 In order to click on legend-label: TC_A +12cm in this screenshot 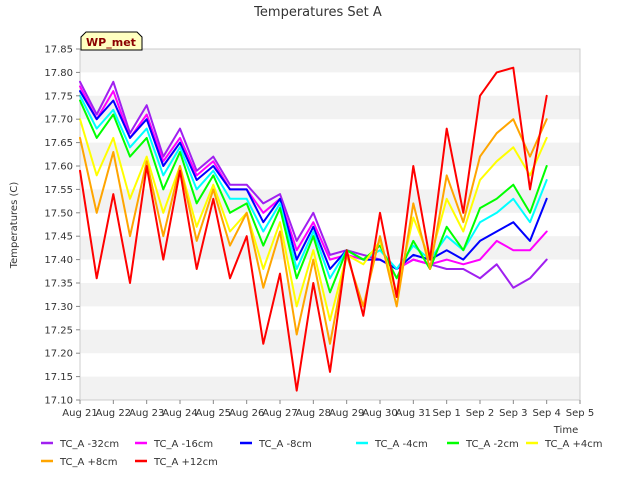, I will do `click(185, 462)`.